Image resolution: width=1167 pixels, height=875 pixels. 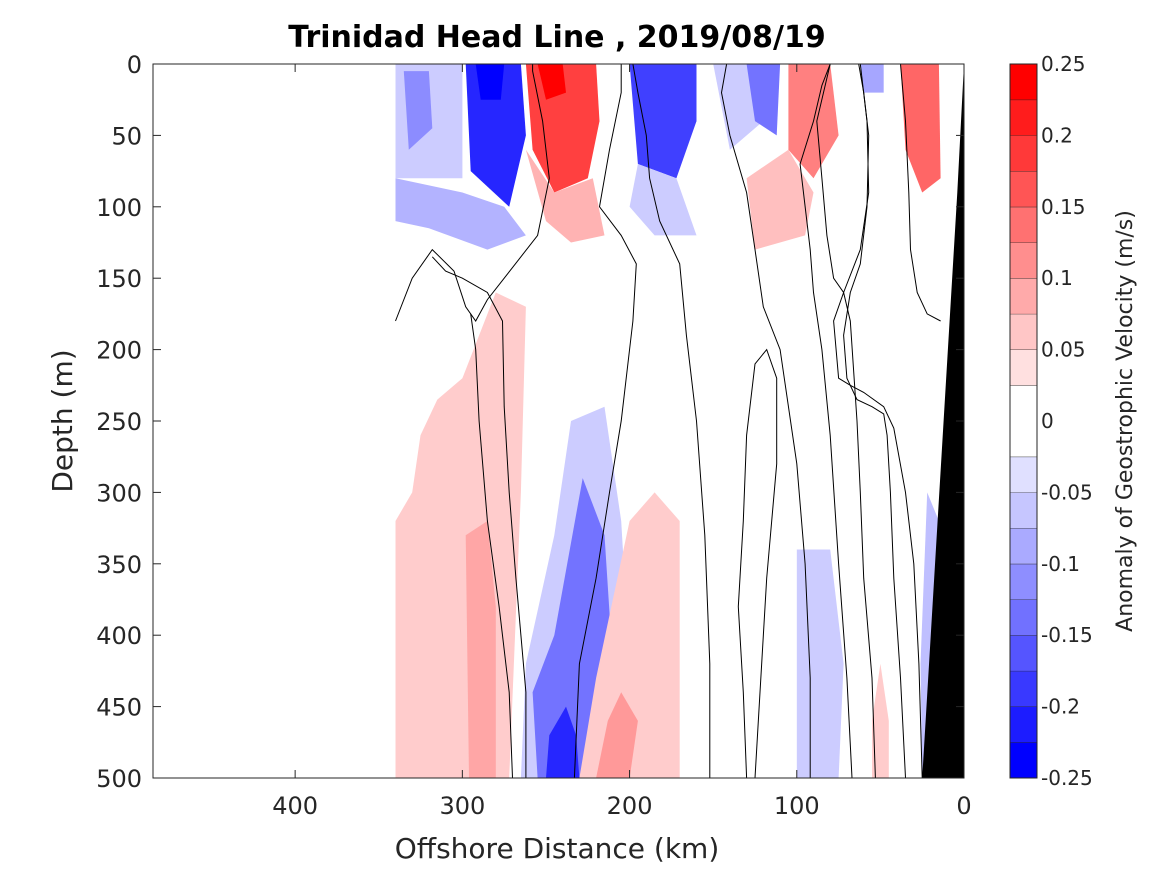 I want to click on y-tick-label: 300, so click(x=119, y=493).